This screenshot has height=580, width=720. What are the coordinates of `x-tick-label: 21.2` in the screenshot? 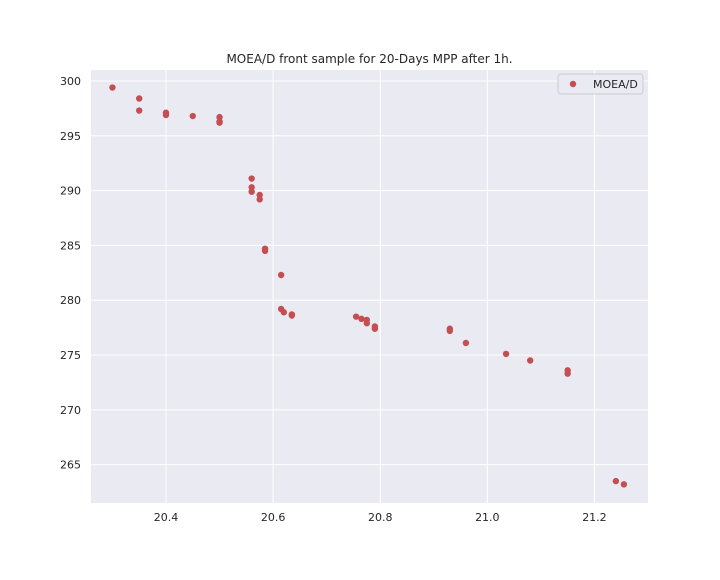 It's located at (594, 517).